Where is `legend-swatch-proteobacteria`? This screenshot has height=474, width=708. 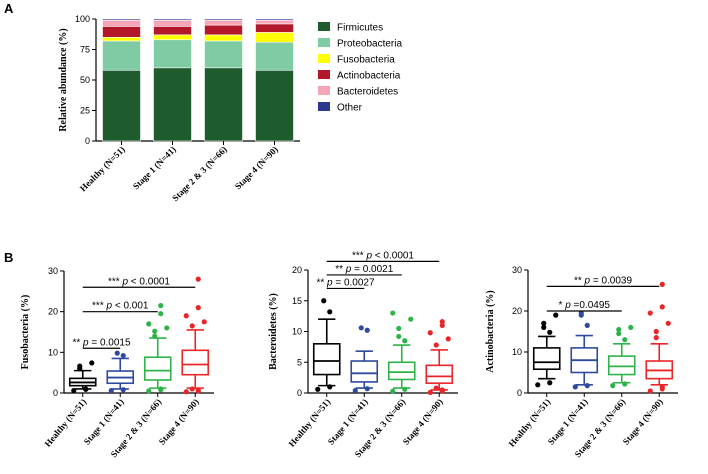 legend-swatch-proteobacteria is located at coordinates (324, 42).